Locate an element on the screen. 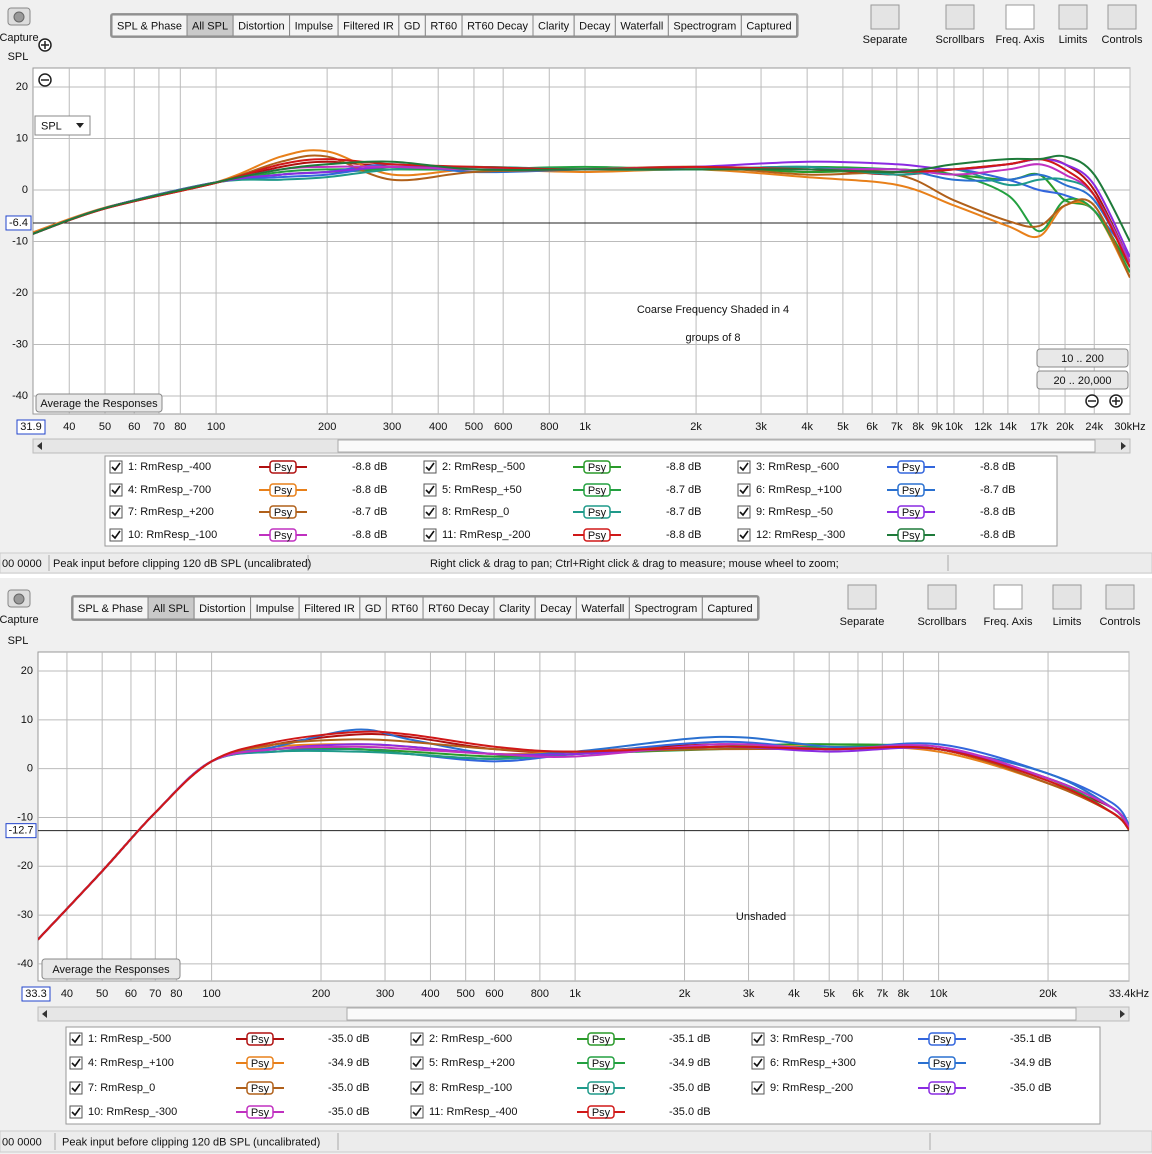  tool-label: Freq. Axis is located at coordinates (1020, 40).